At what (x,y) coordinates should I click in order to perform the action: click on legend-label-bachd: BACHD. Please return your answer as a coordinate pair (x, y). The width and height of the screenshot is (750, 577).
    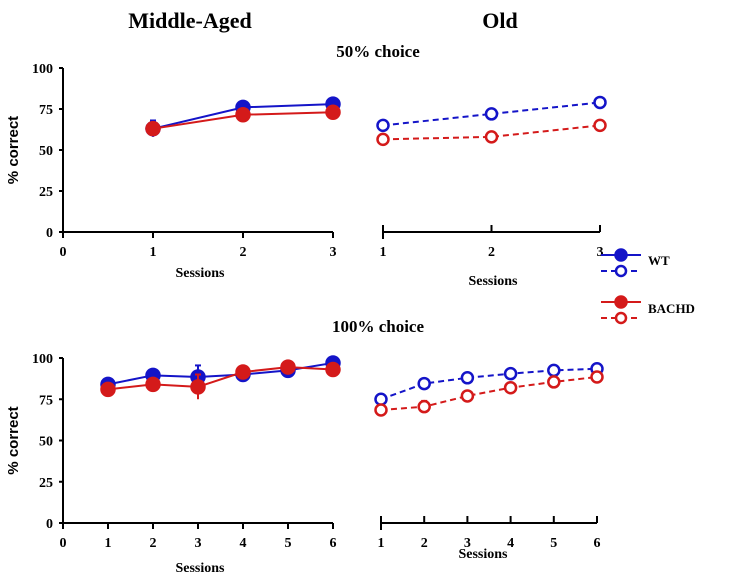
    Looking at the image, I should click on (671, 308).